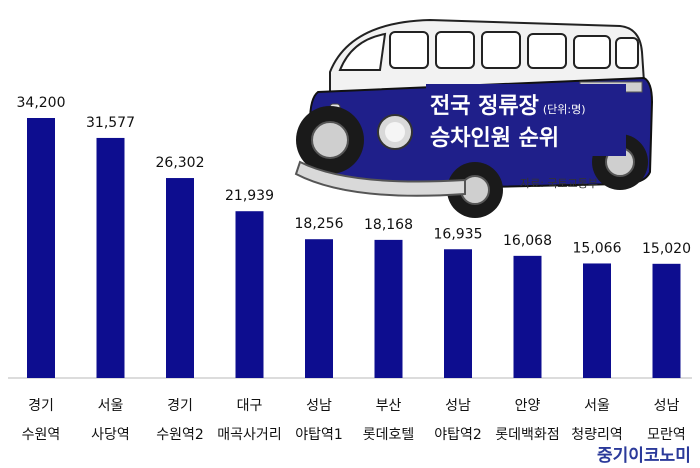  What do you see at coordinates (389, 406) in the screenshot?
I see `category-label-5-0: 부산` at bounding box center [389, 406].